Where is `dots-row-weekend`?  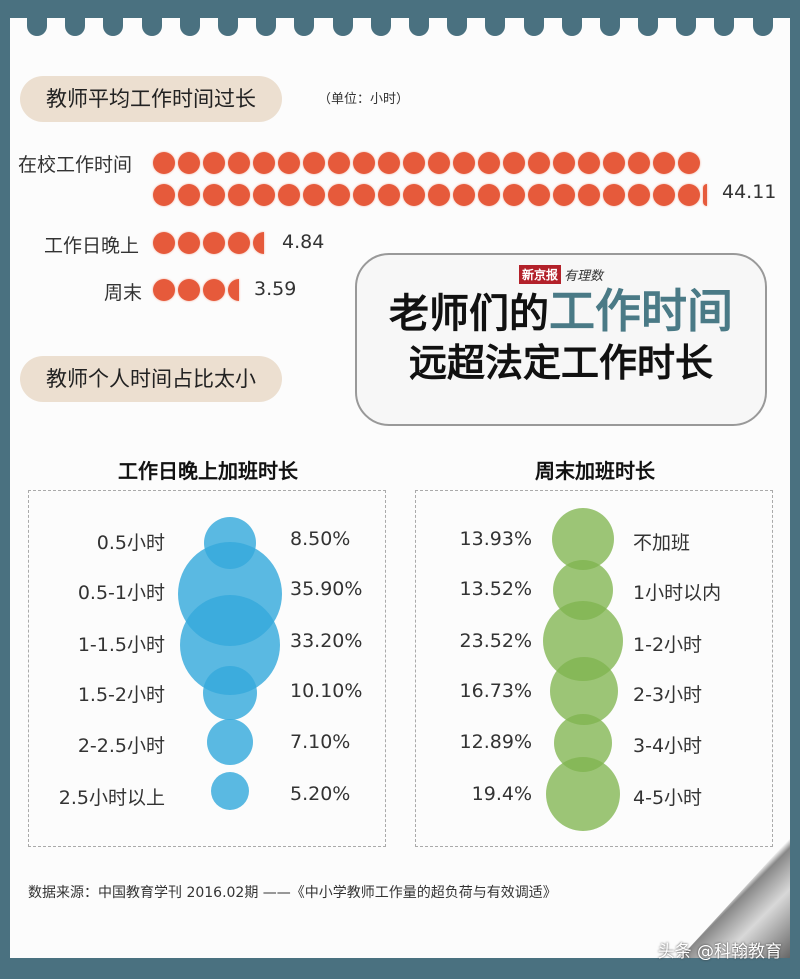
dots-row-weekend is located at coordinates (197, 290).